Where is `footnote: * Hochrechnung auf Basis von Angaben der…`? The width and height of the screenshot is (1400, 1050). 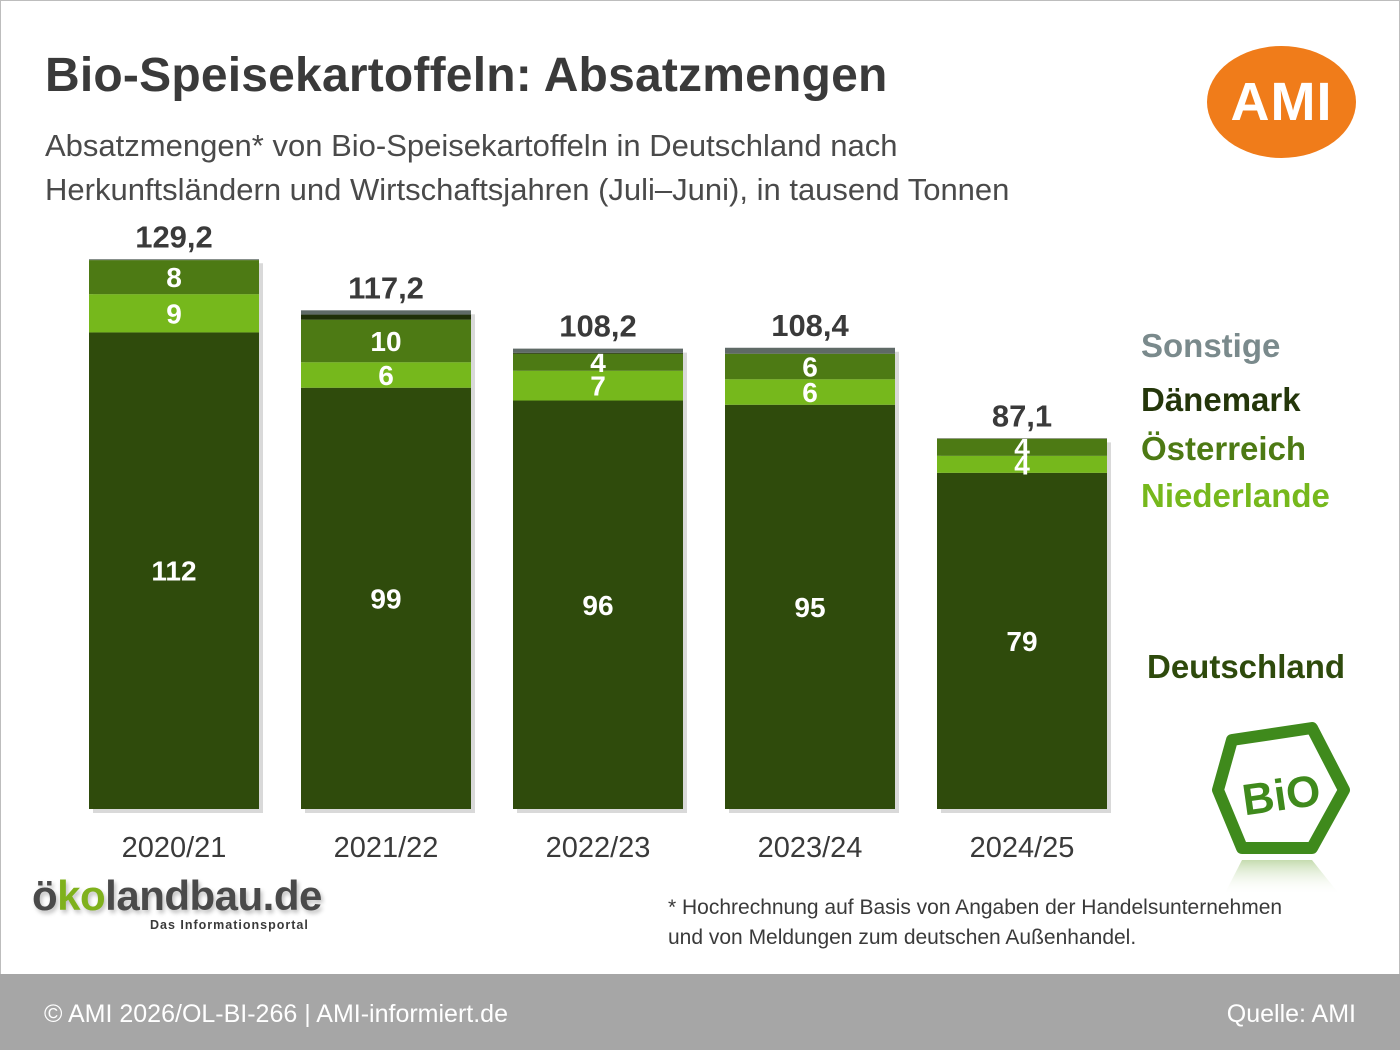
footnote: * Hochrechnung auf Basis von Angaben der… is located at coordinates (975, 923).